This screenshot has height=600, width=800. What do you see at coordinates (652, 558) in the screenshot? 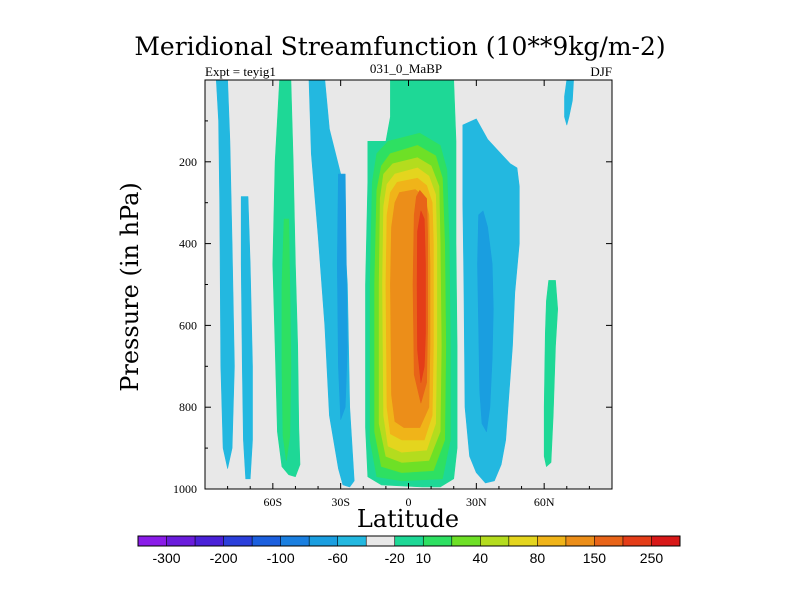
I see `colorbar-label: 250` at bounding box center [652, 558].